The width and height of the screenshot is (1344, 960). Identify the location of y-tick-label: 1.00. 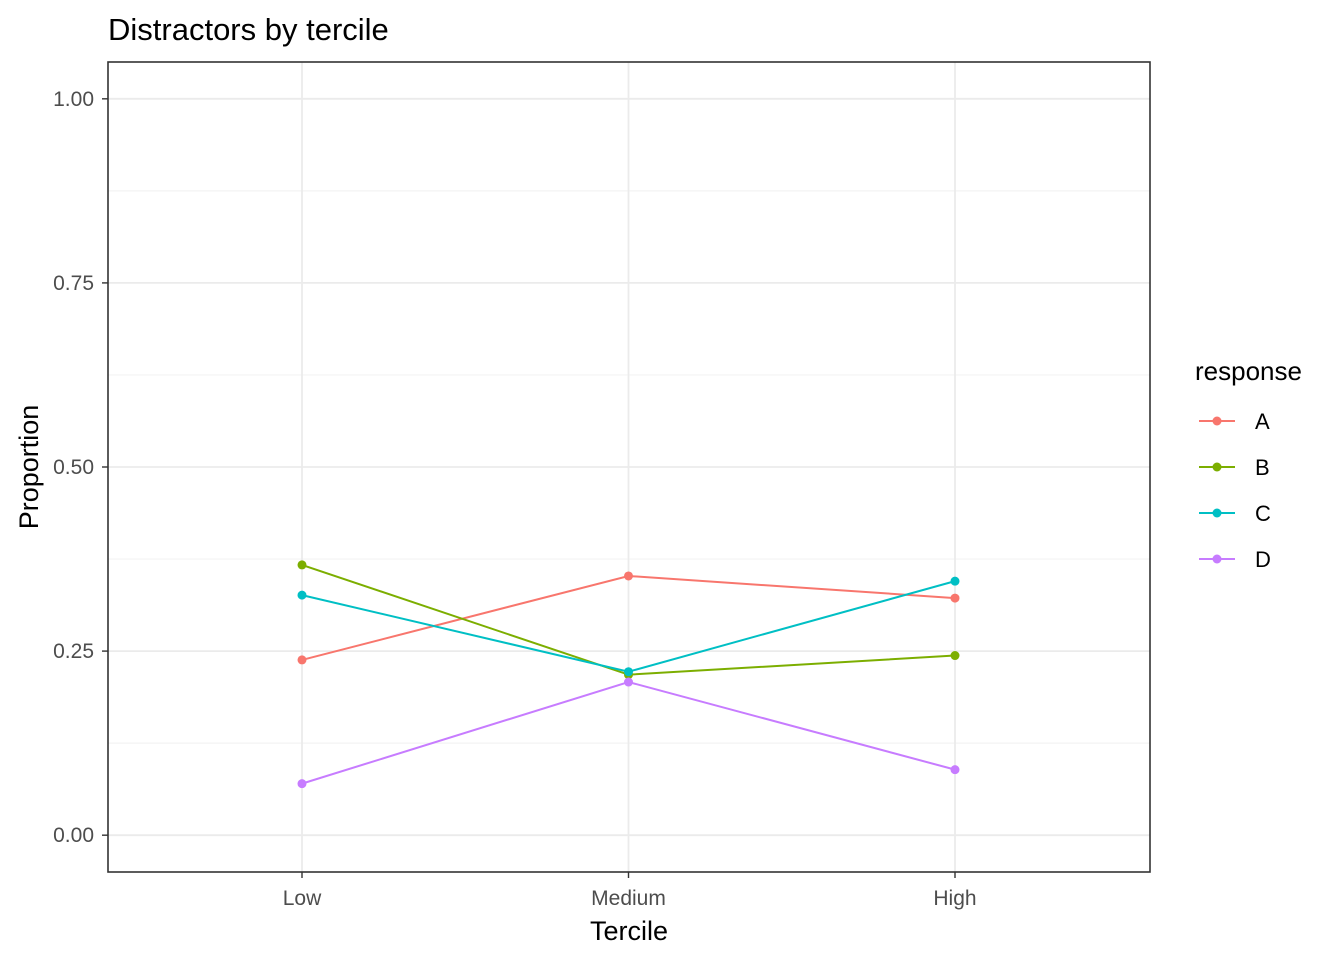
(73, 99).